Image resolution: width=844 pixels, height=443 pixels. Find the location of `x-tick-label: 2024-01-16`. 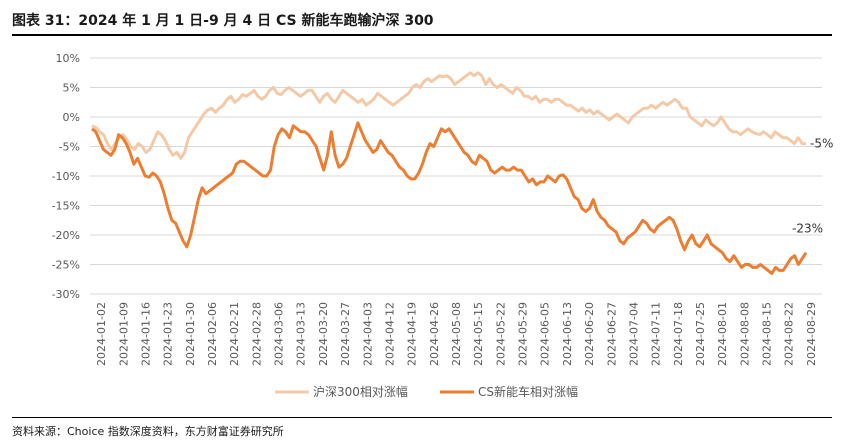

x-tick-label: 2024-01-16 is located at coordinates (145, 334).